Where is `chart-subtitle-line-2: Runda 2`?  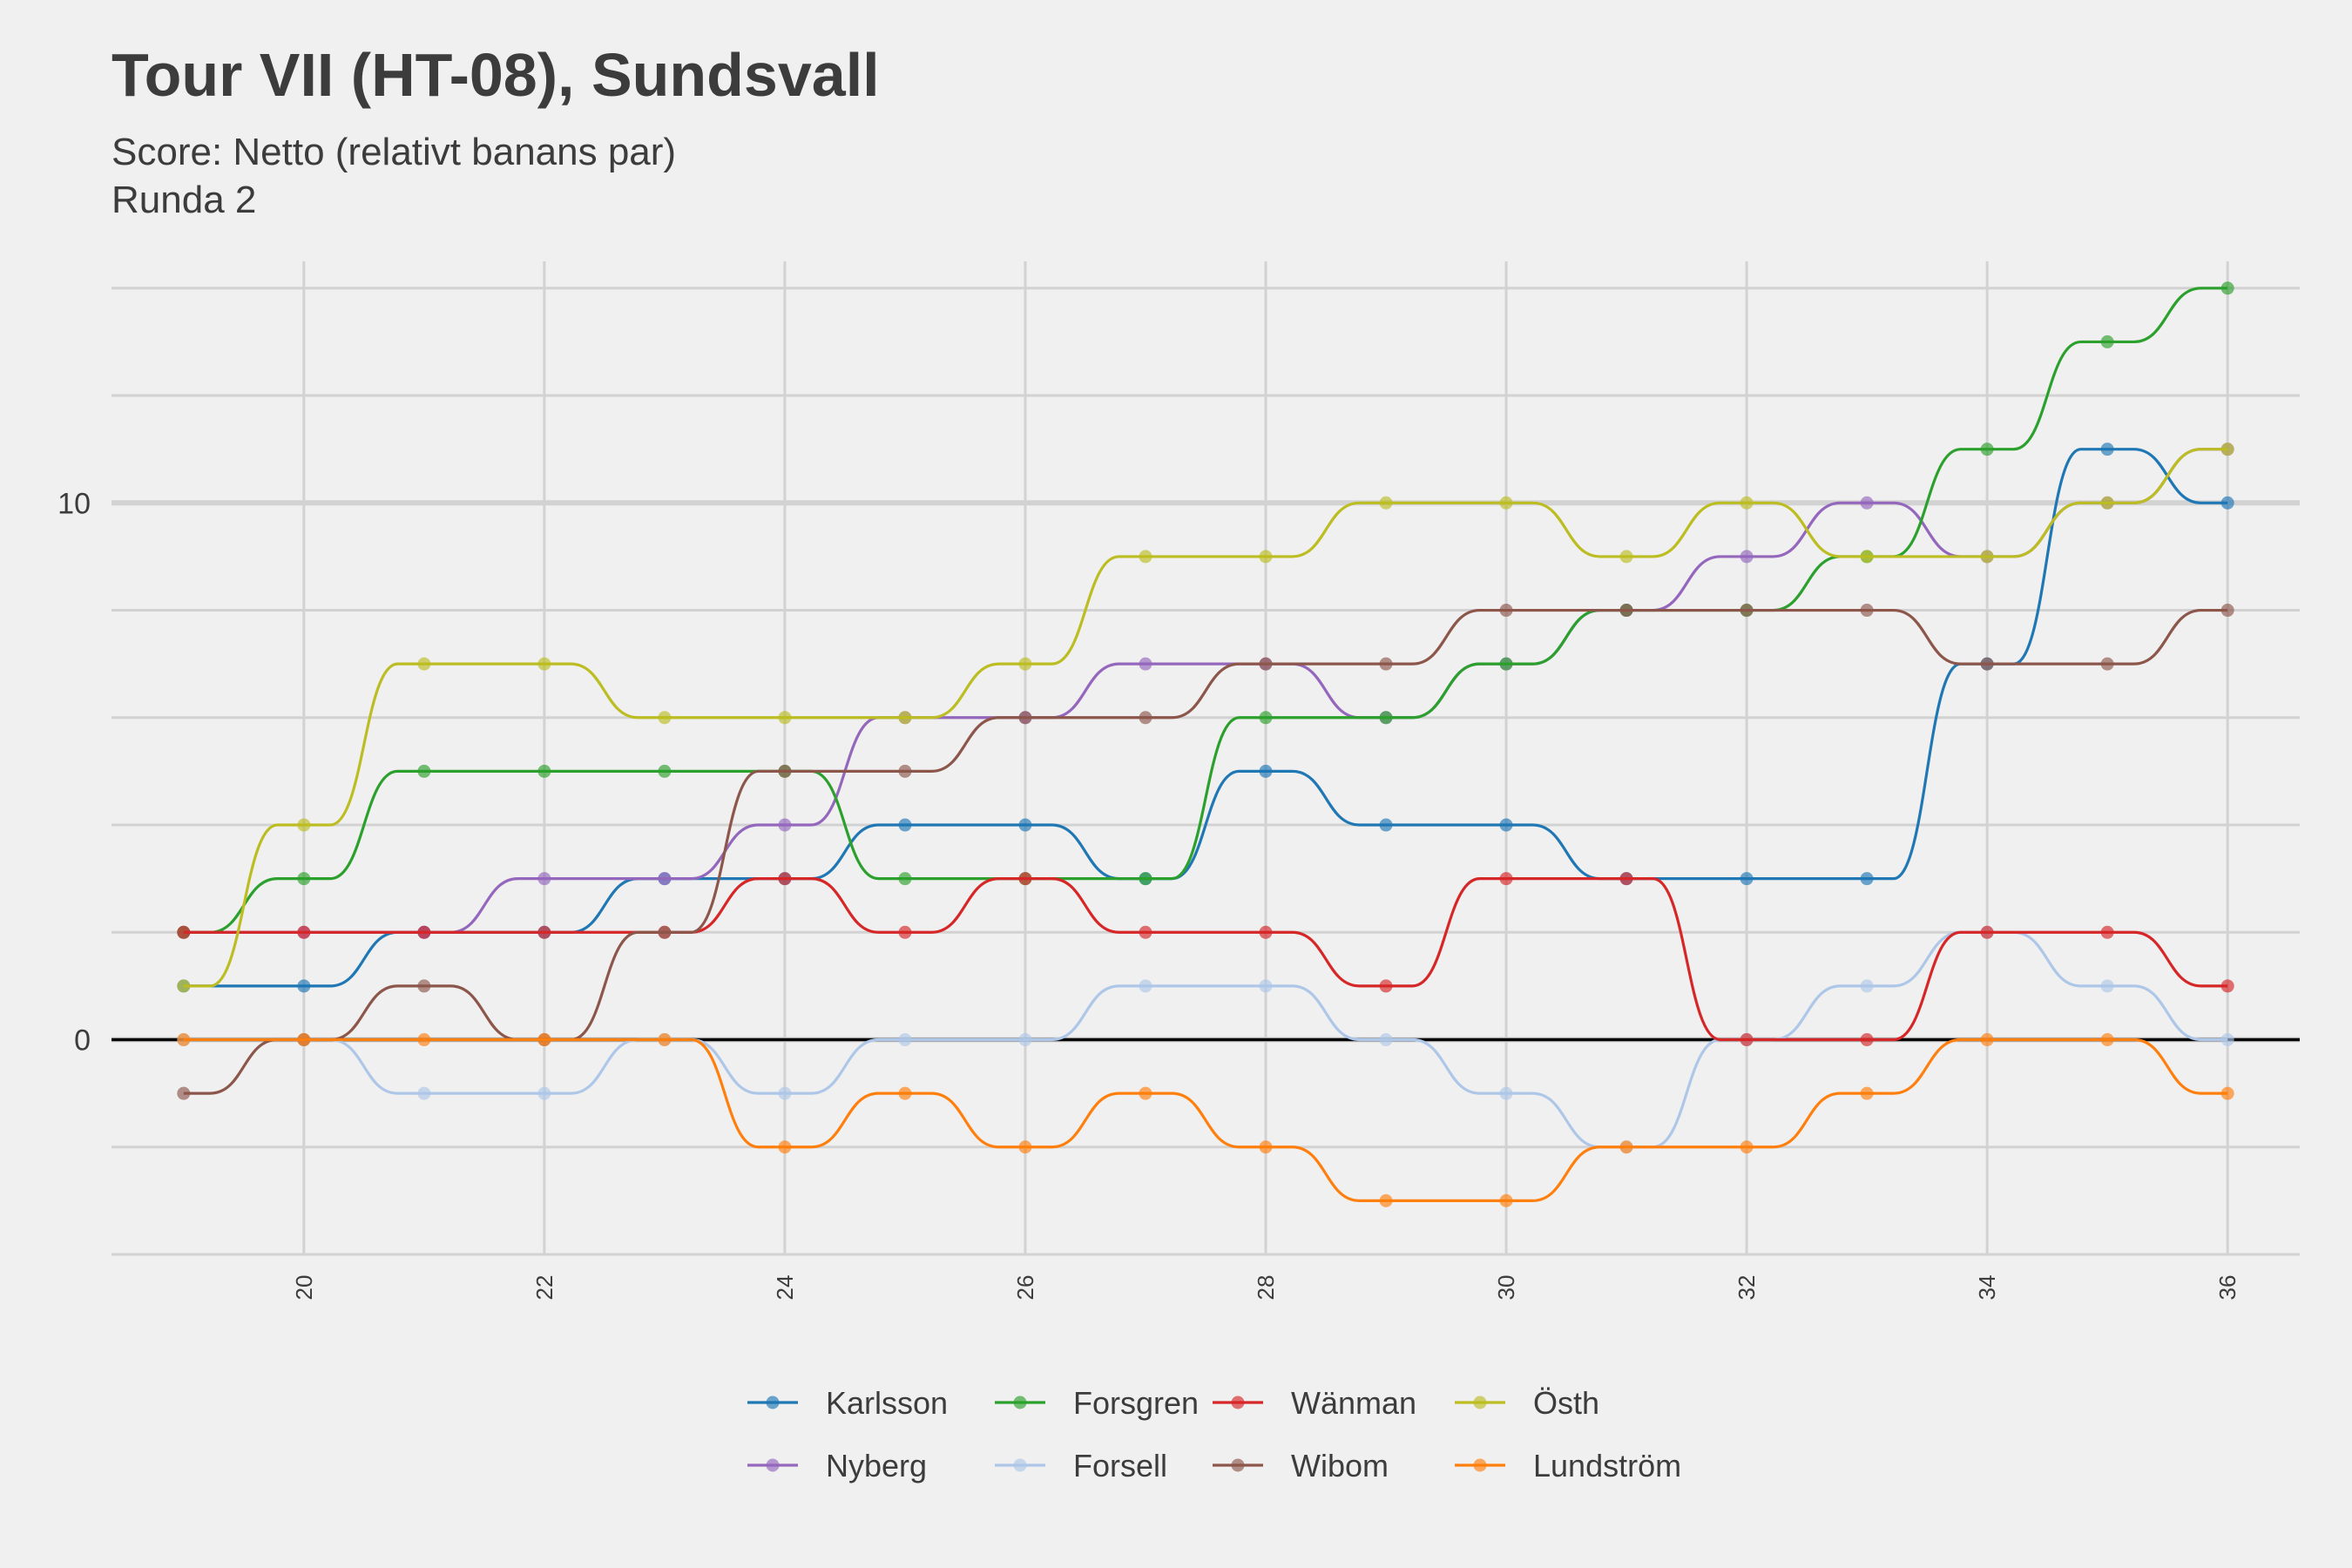 chart-subtitle-line-2: Runda 2 is located at coordinates (184, 200).